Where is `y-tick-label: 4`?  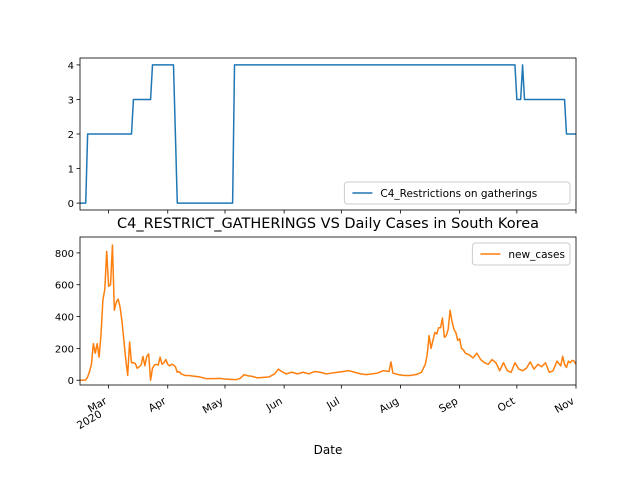 y-tick-label: 4 is located at coordinates (71, 66).